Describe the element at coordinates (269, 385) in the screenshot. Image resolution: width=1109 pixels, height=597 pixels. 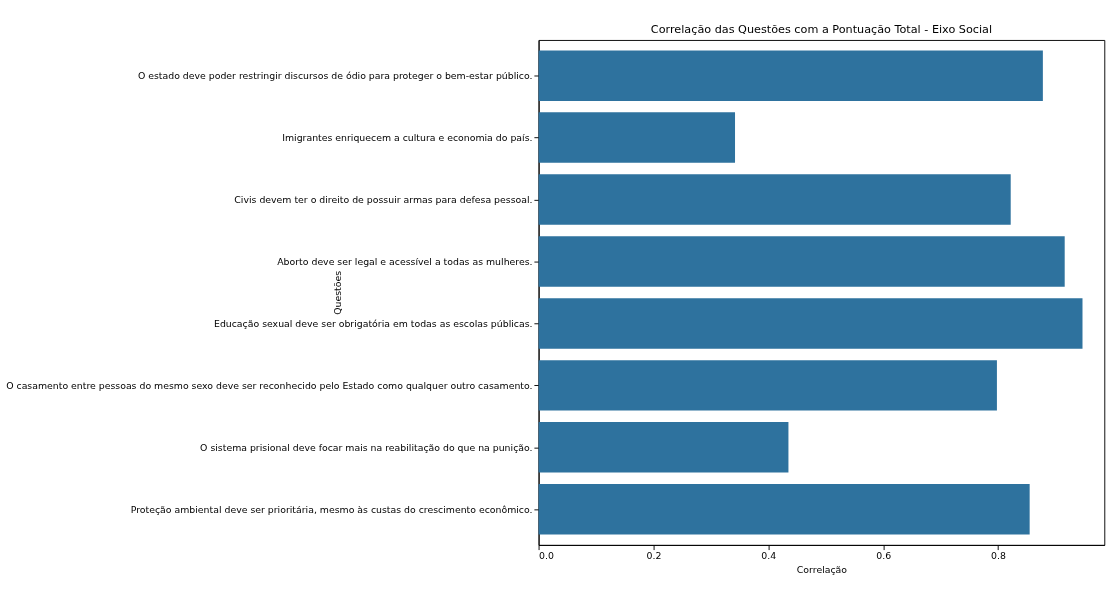
I see `y-tick-label: O casamento entre pessoas do mesmo sexo deve ser reconhecido pelo Estado como qualquer outro casamento.` at that location.